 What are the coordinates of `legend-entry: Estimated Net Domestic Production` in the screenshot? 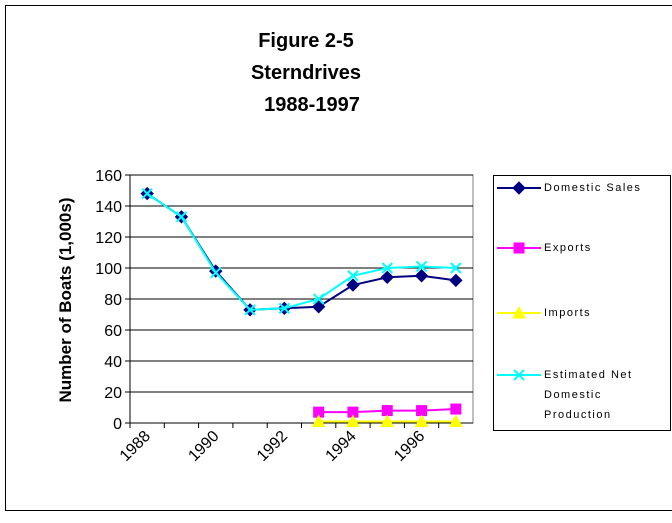 It's located at (579, 395).